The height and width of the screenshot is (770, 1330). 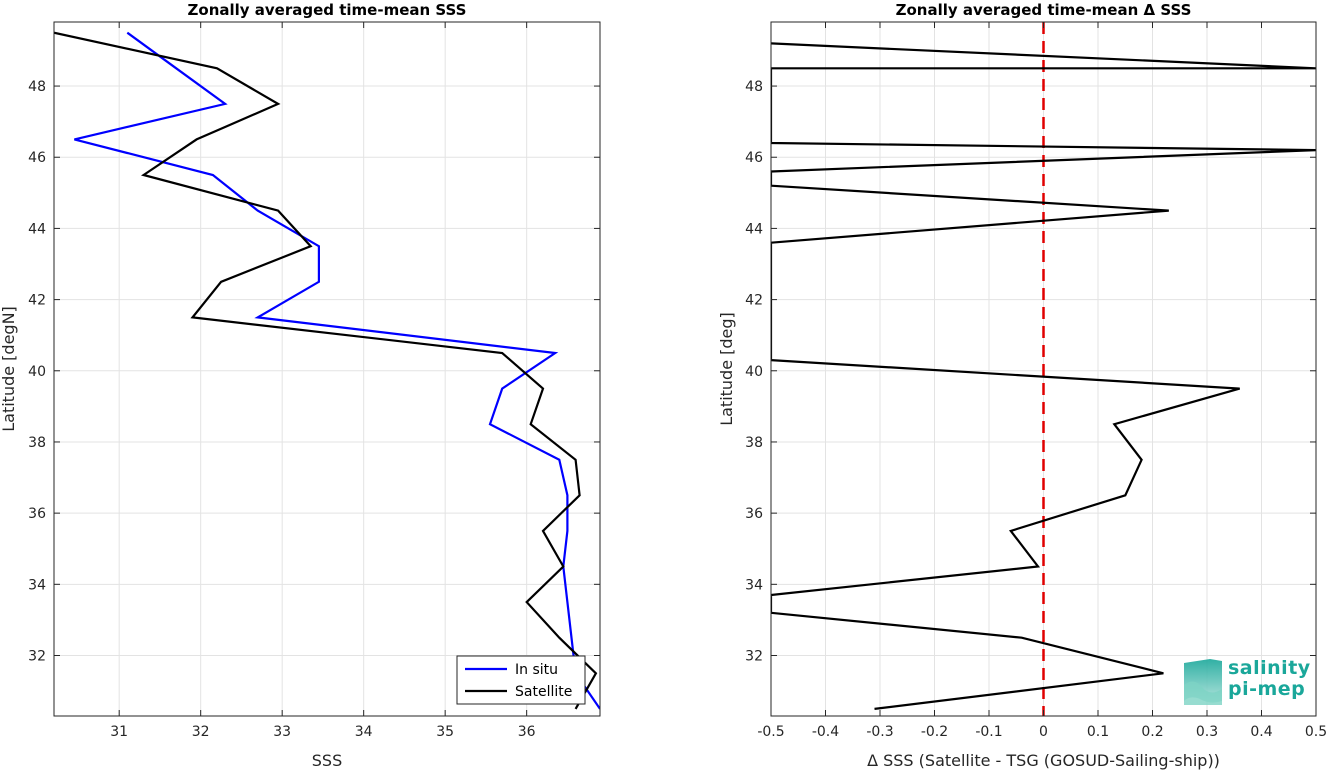 What do you see at coordinates (1261, 732) in the screenshot?
I see `right-x-tick-label: 0.4` at bounding box center [1261, 732].